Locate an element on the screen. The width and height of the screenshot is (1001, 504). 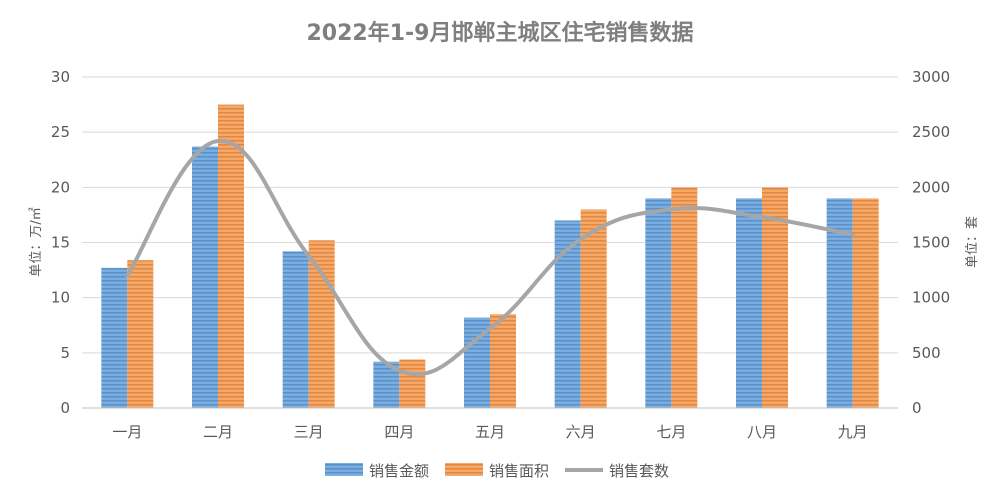
y-tick-label: 5 is located at coordinates (65, 353).